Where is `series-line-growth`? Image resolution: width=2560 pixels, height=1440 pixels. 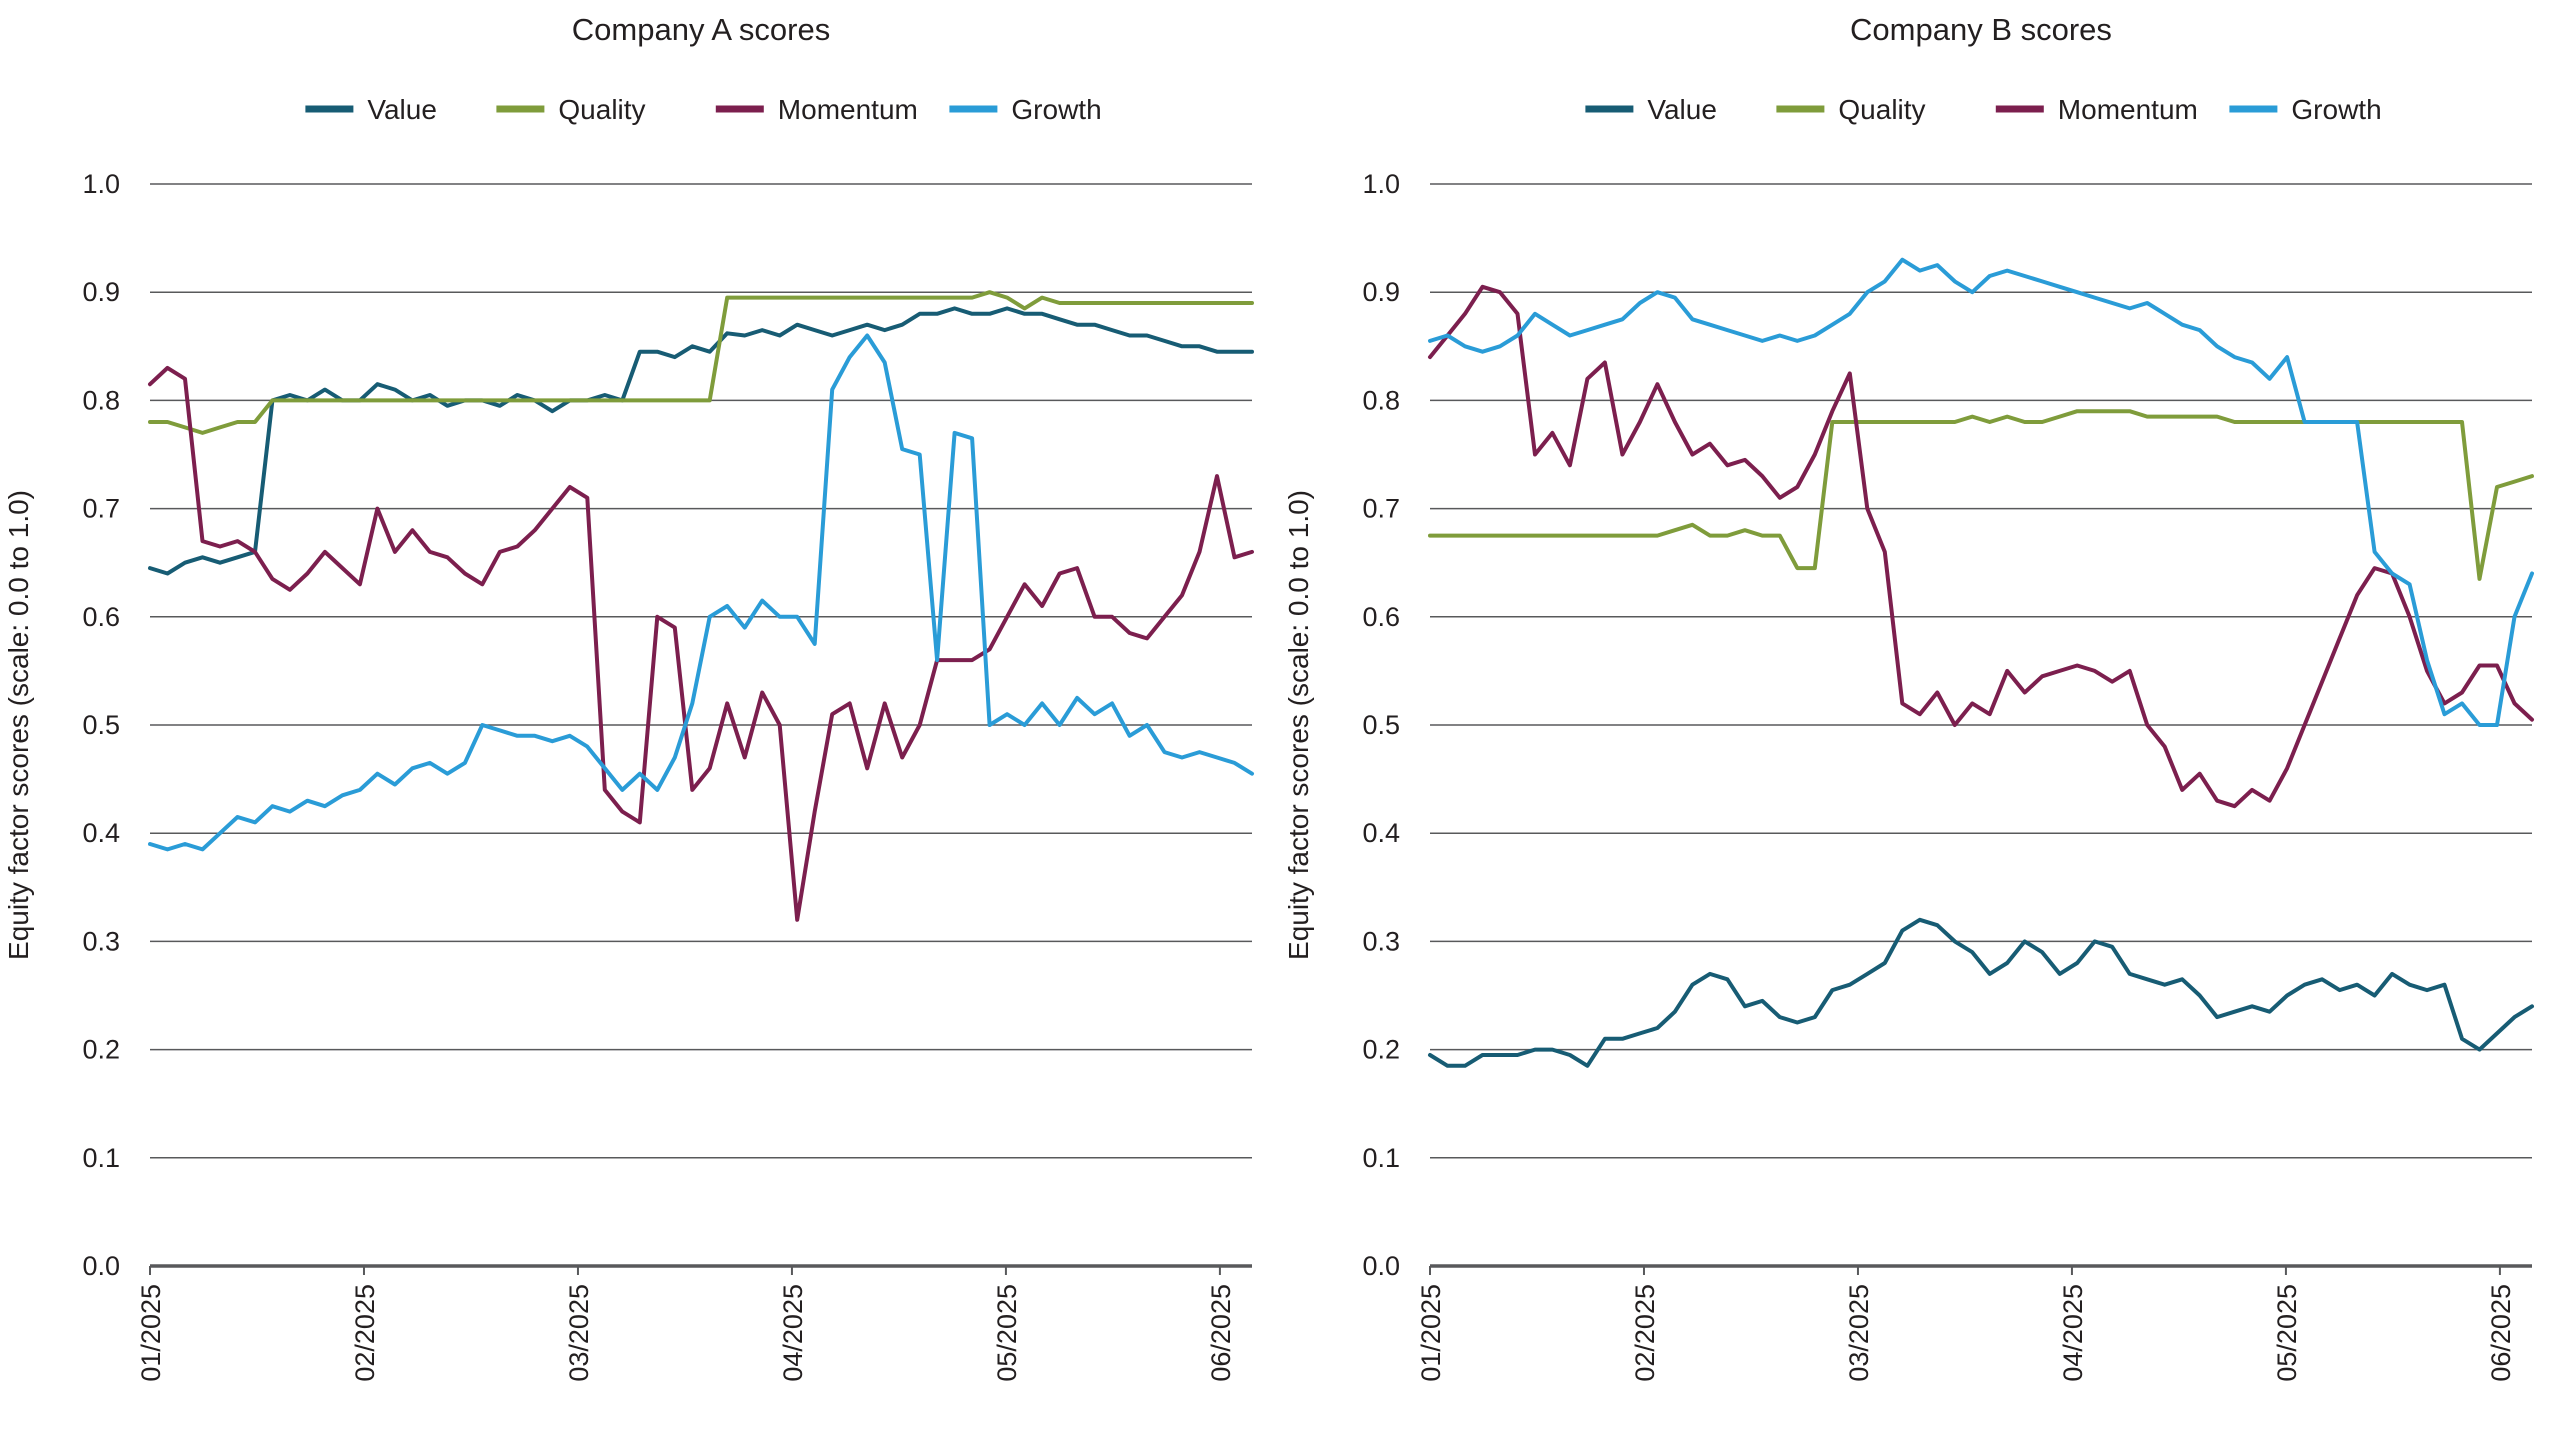 series-line-growth is located at coordinates (1981, 492).